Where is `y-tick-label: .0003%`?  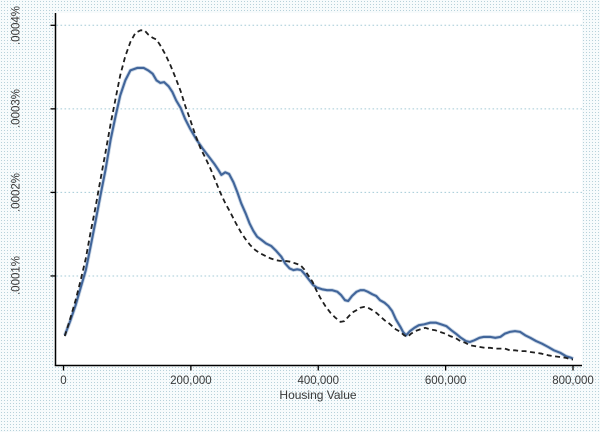 y-tick-label: .0003% is located at coordinates (16, 109).